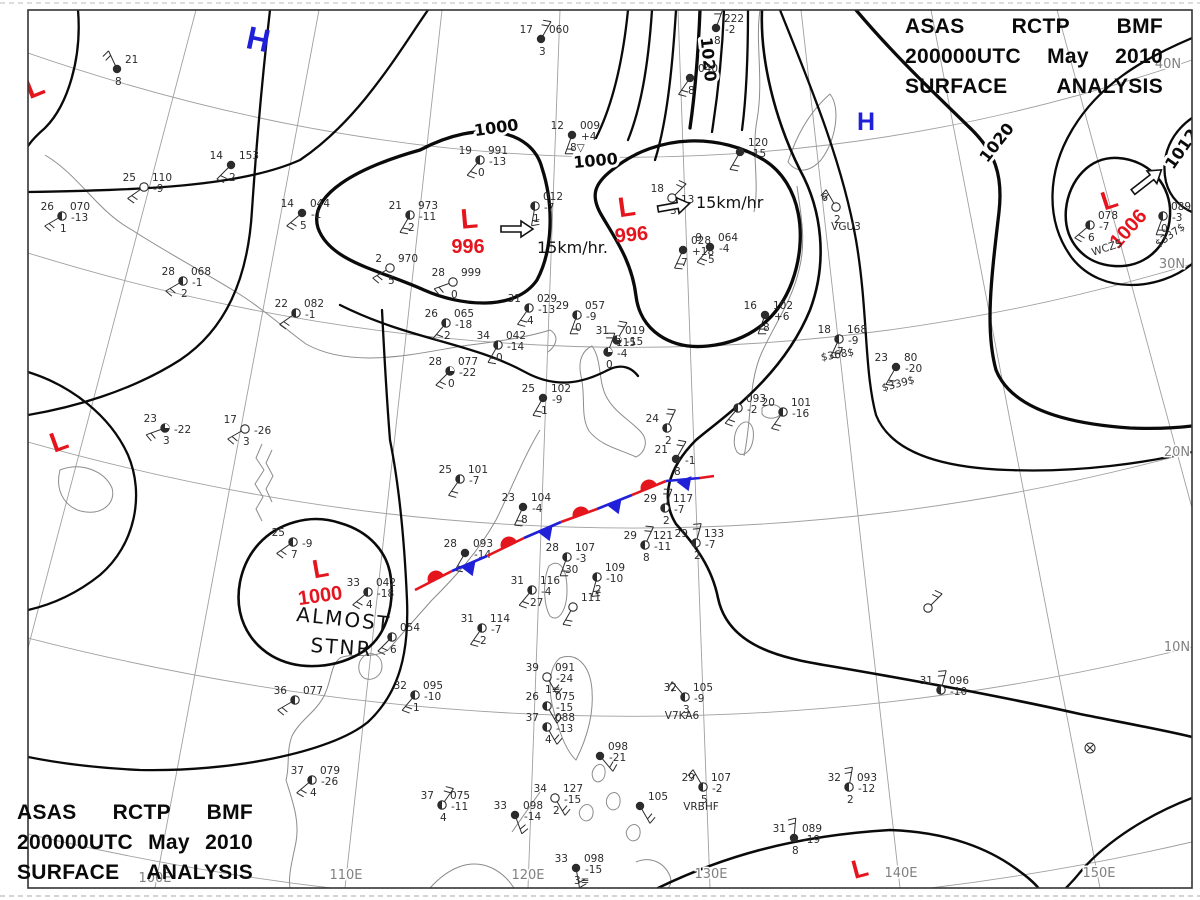 This screenshot has width=1200, height=900. What do you see at coordinates (1177, 647) in the screenshot?
I see `geo-coordinate-label: 10N` at bounding box center [1177, 647].